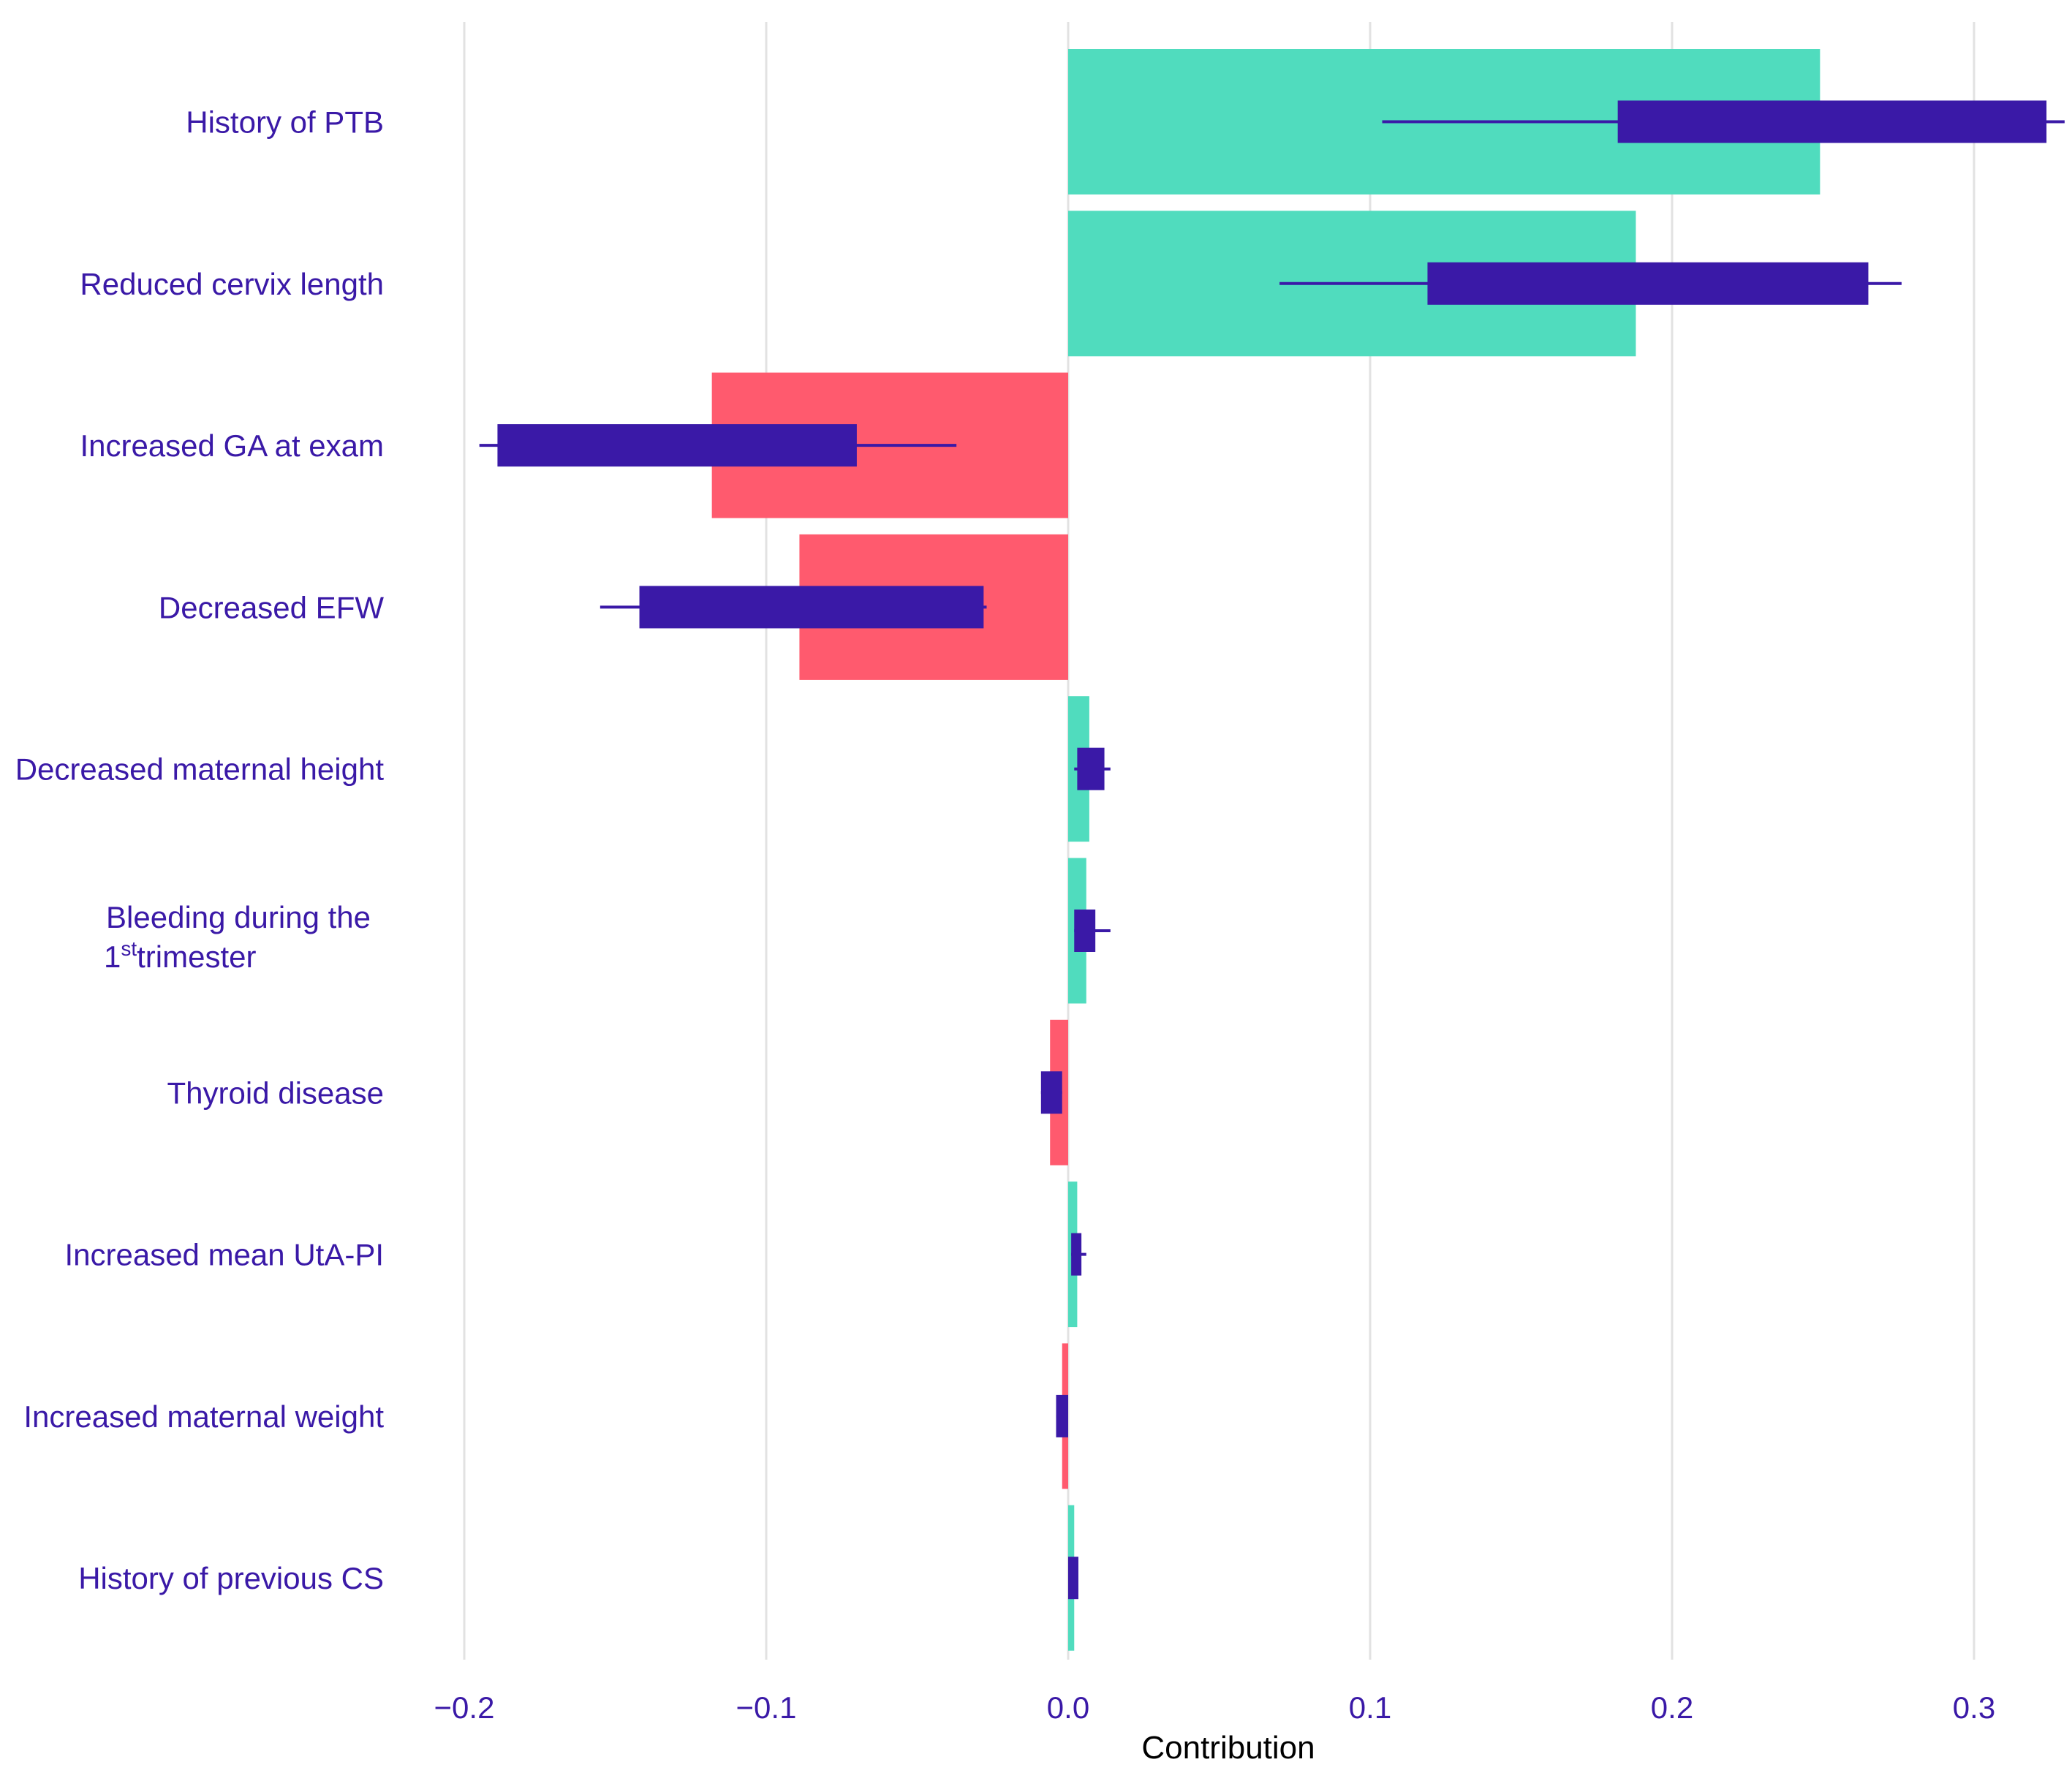  Describe the element at coordinates (224, 1255) in the screenshot. I see `y-category-label: Increased mean UtA-PI` at that location.